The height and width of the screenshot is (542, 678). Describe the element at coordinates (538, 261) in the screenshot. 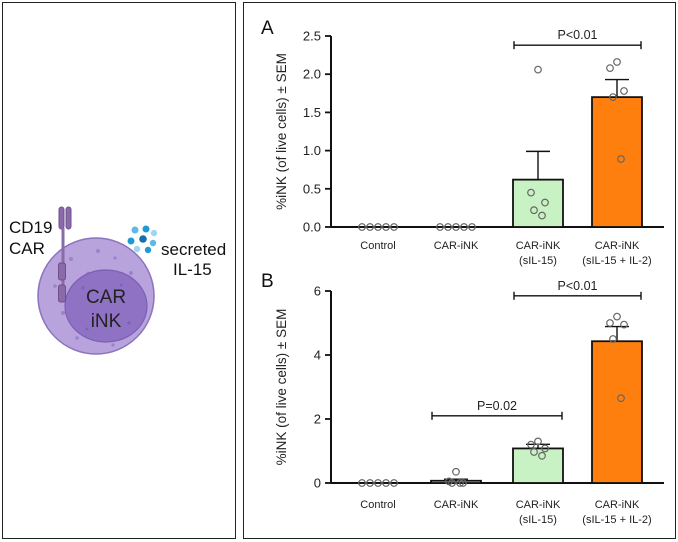

I see `chart-a-category-sublabel: (sIL-15)` at that location.